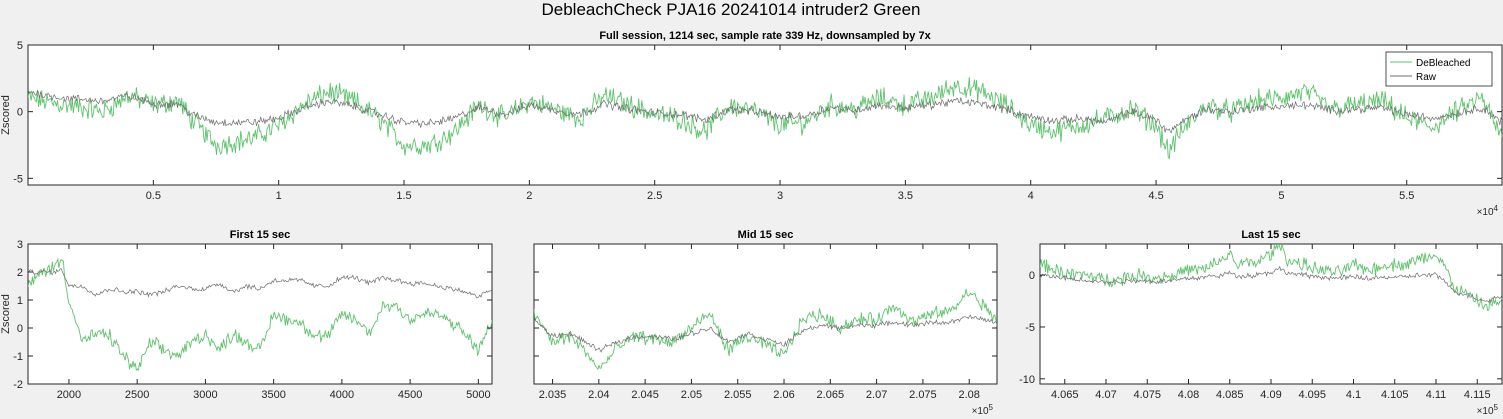 This screenshot has width=1503, height=419. What do you see at coordinates (691, 395) in the screenshot?
I see `x-tick-label: 2.05` at bounding box center [691, 395].